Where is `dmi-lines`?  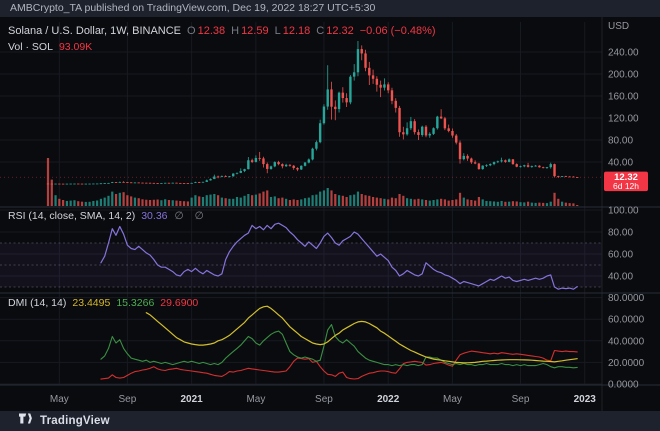 dmi-lines is located at coordinates (339, 342).